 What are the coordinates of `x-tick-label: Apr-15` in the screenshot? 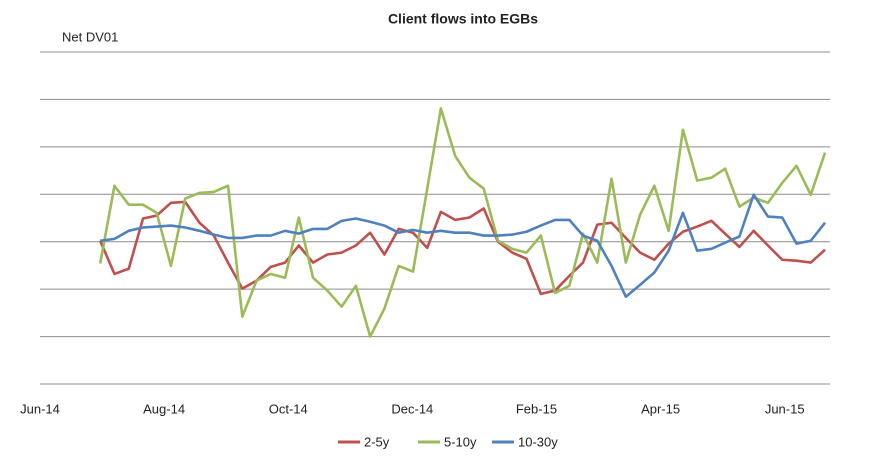 It's located at (660, 408).